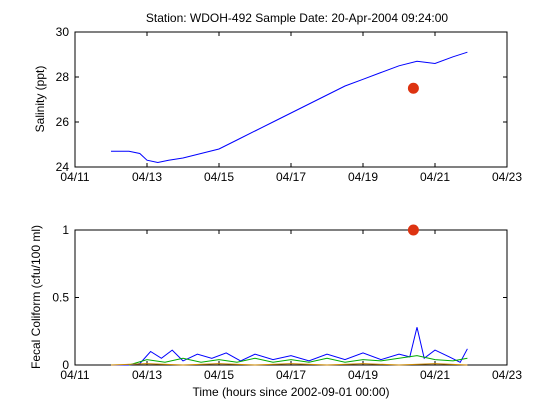 The width and height of the screenshot is (560, 420). I want to click on fecal-ytick-label: 1, so click(65, 230).